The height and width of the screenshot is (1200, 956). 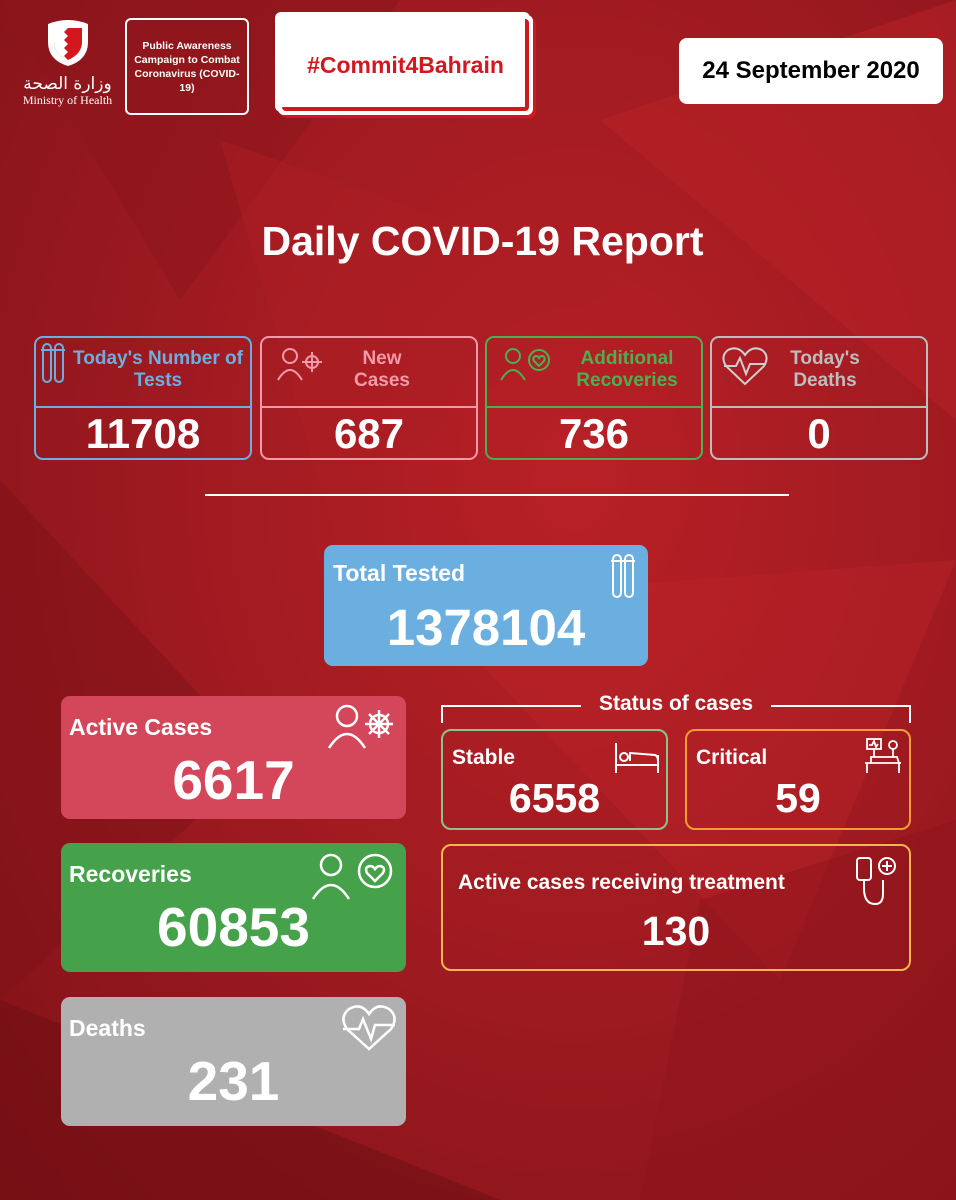 I want to click on ministry-name-english: Ministry of Health, so click(x=67, y=100).